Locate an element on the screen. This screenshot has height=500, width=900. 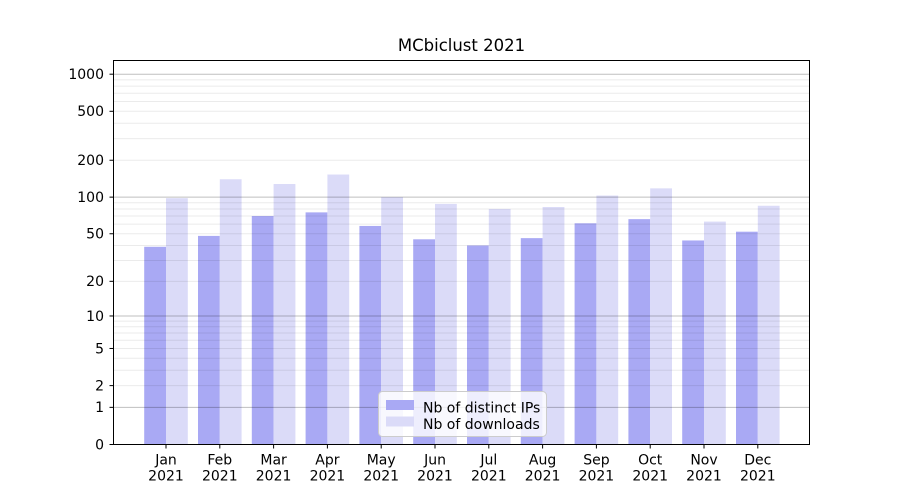
y-tick-label: 5 is located at coordinates (99, 349).